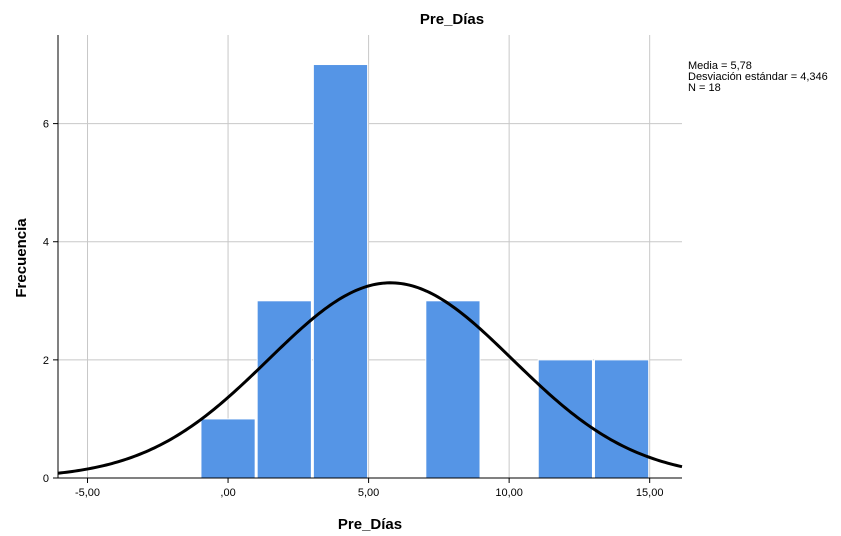 The width and height of the screenshot is (841, 536). What do you see at coordinates (650, 493) in the screenshot?
I see `x-tick-label: 15,00` at bounding box center [650, 493].